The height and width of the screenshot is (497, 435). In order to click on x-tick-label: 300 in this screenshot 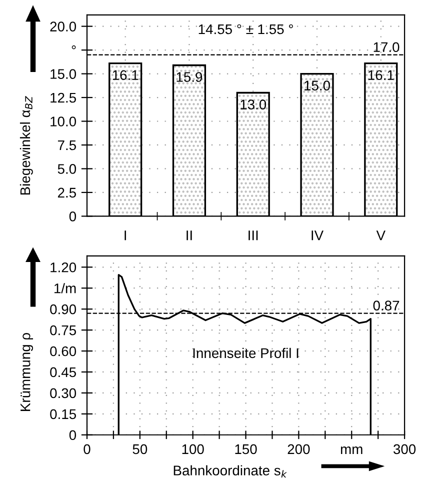, I will do `click(404, 449)`.